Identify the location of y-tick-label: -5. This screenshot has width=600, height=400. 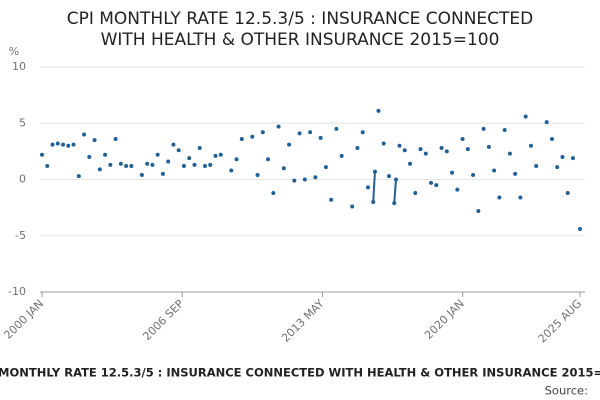
(20, 235).